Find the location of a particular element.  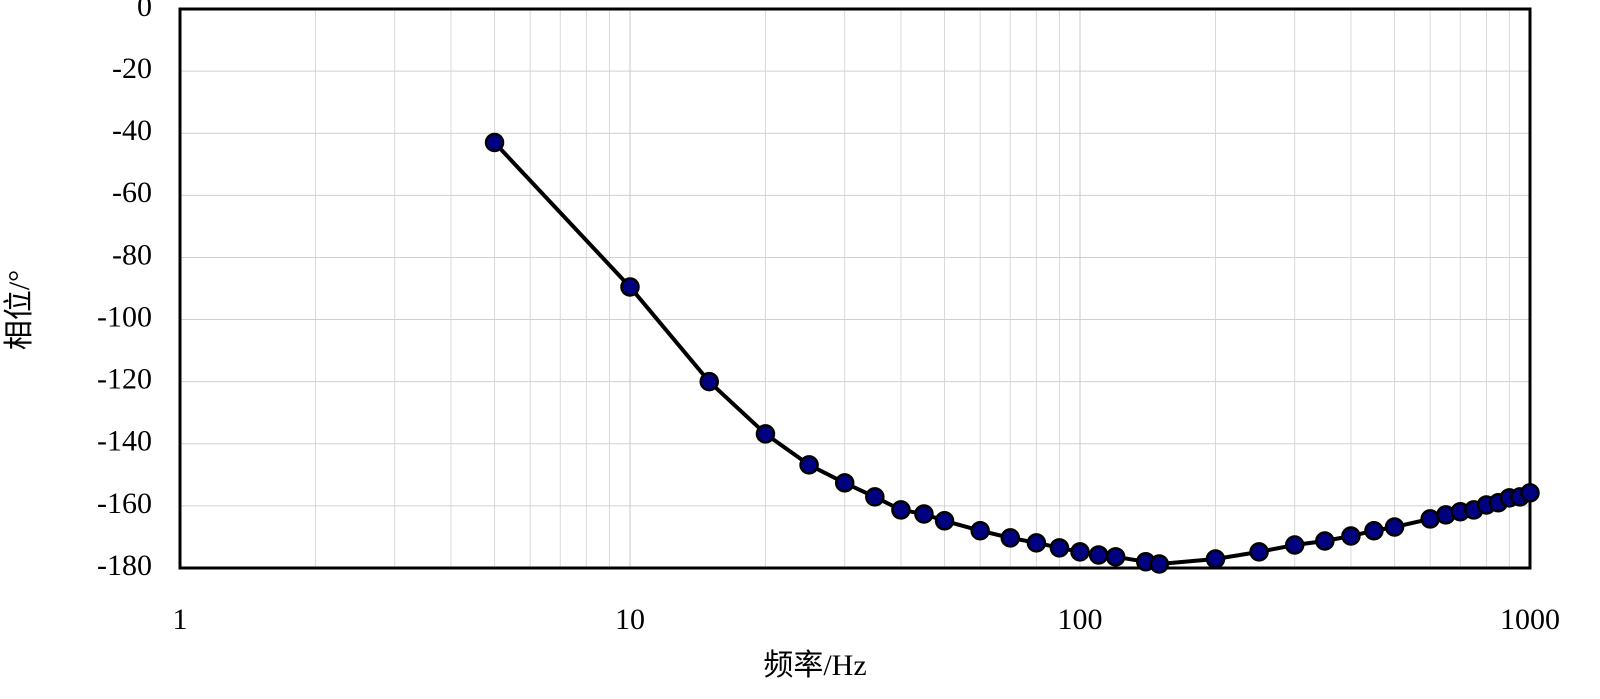

y-tick-label: -60 is located at coordinates (132, 192).